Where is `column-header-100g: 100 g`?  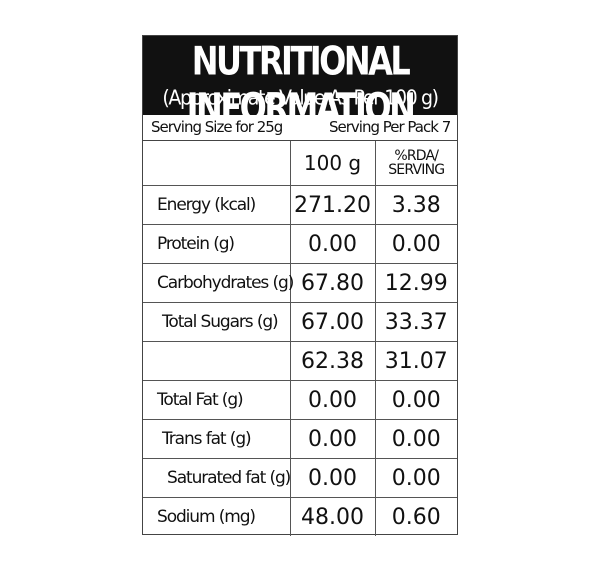
column-header-100g: 100 g is located at coordinates (332, 163).